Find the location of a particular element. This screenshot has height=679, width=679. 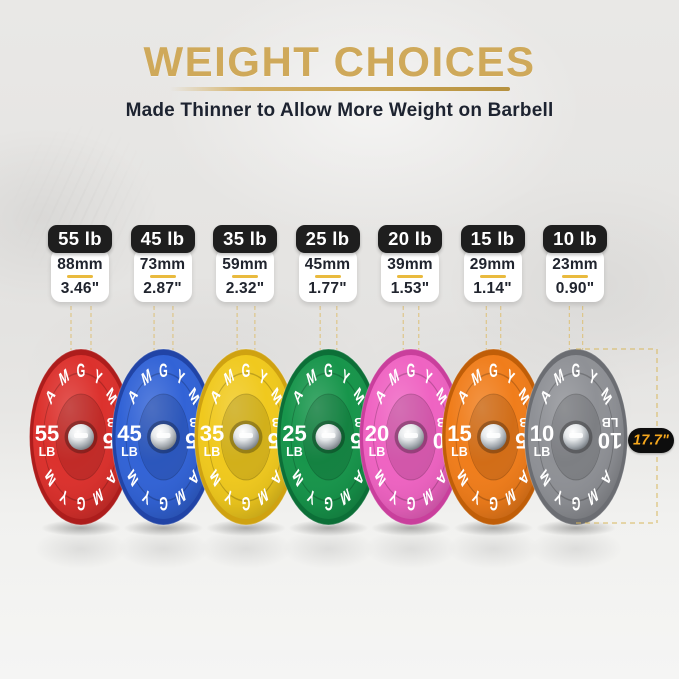

weight-plate-15lb: AMGYMAMGYM15LB15LB is located at coordinates (493, 437).